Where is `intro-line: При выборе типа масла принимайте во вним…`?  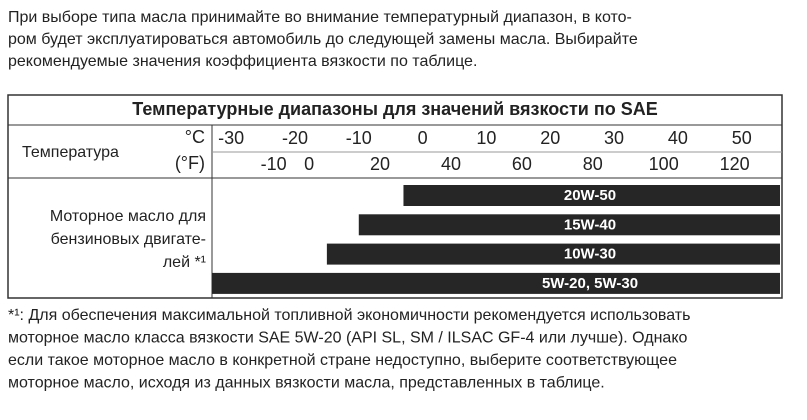 intro-line: При выборе типа масла принимайте во вним… is located at coordinates (320, 17).